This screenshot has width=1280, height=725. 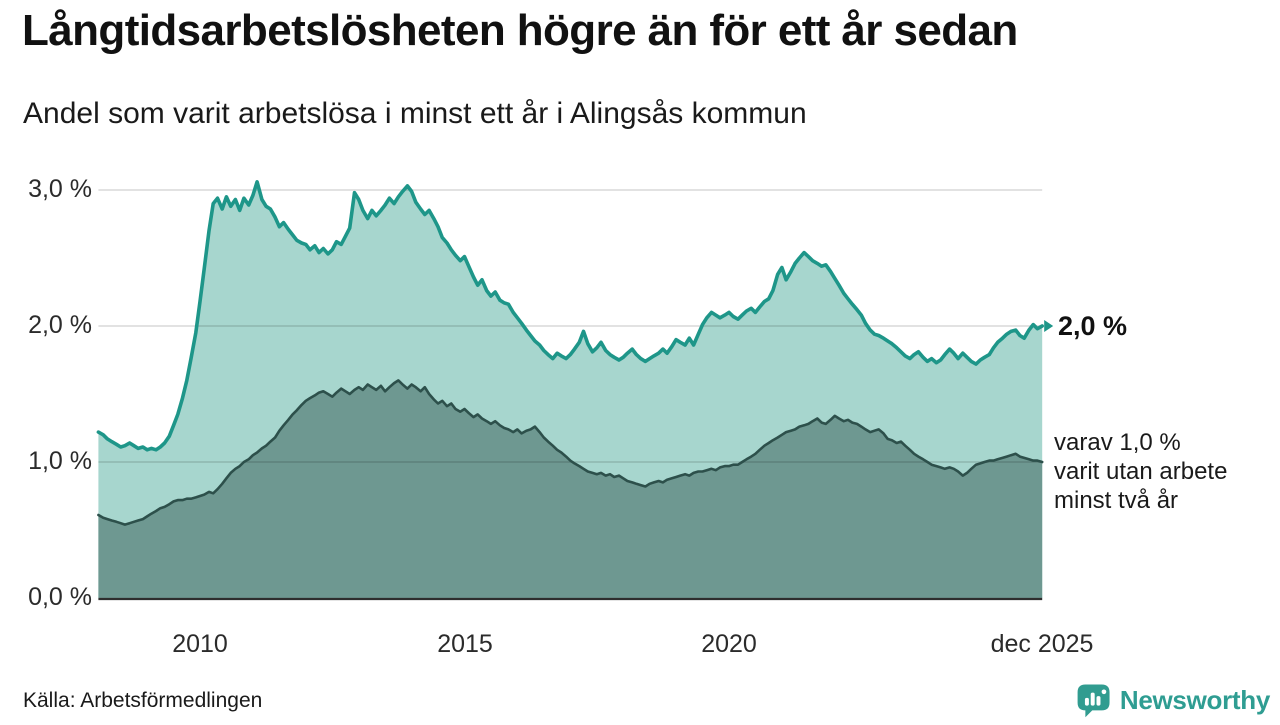 I want to click on newsworthy-wordmark: Newsworthy, so click(x=1194, y=699).